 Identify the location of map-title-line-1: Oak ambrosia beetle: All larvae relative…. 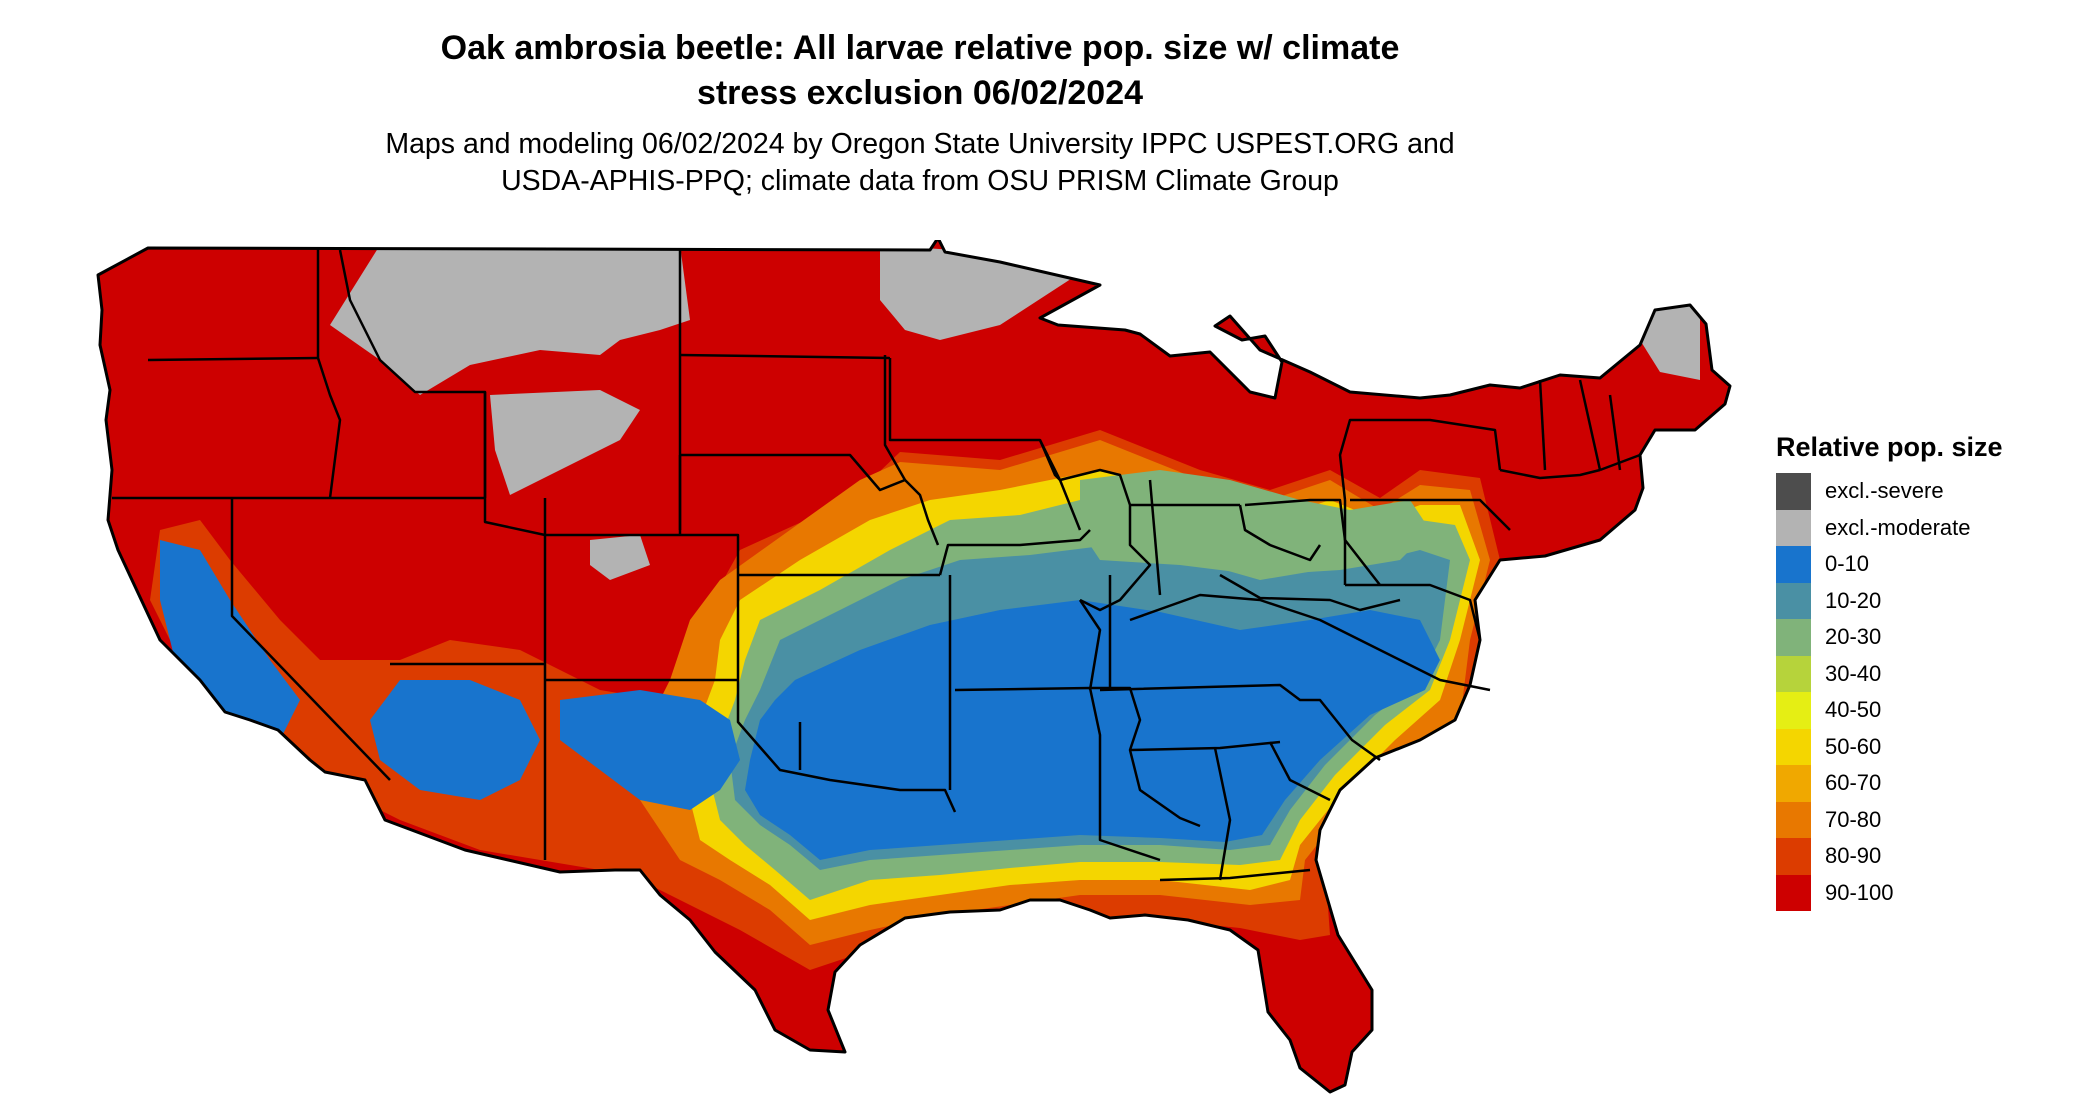
(920, 48).